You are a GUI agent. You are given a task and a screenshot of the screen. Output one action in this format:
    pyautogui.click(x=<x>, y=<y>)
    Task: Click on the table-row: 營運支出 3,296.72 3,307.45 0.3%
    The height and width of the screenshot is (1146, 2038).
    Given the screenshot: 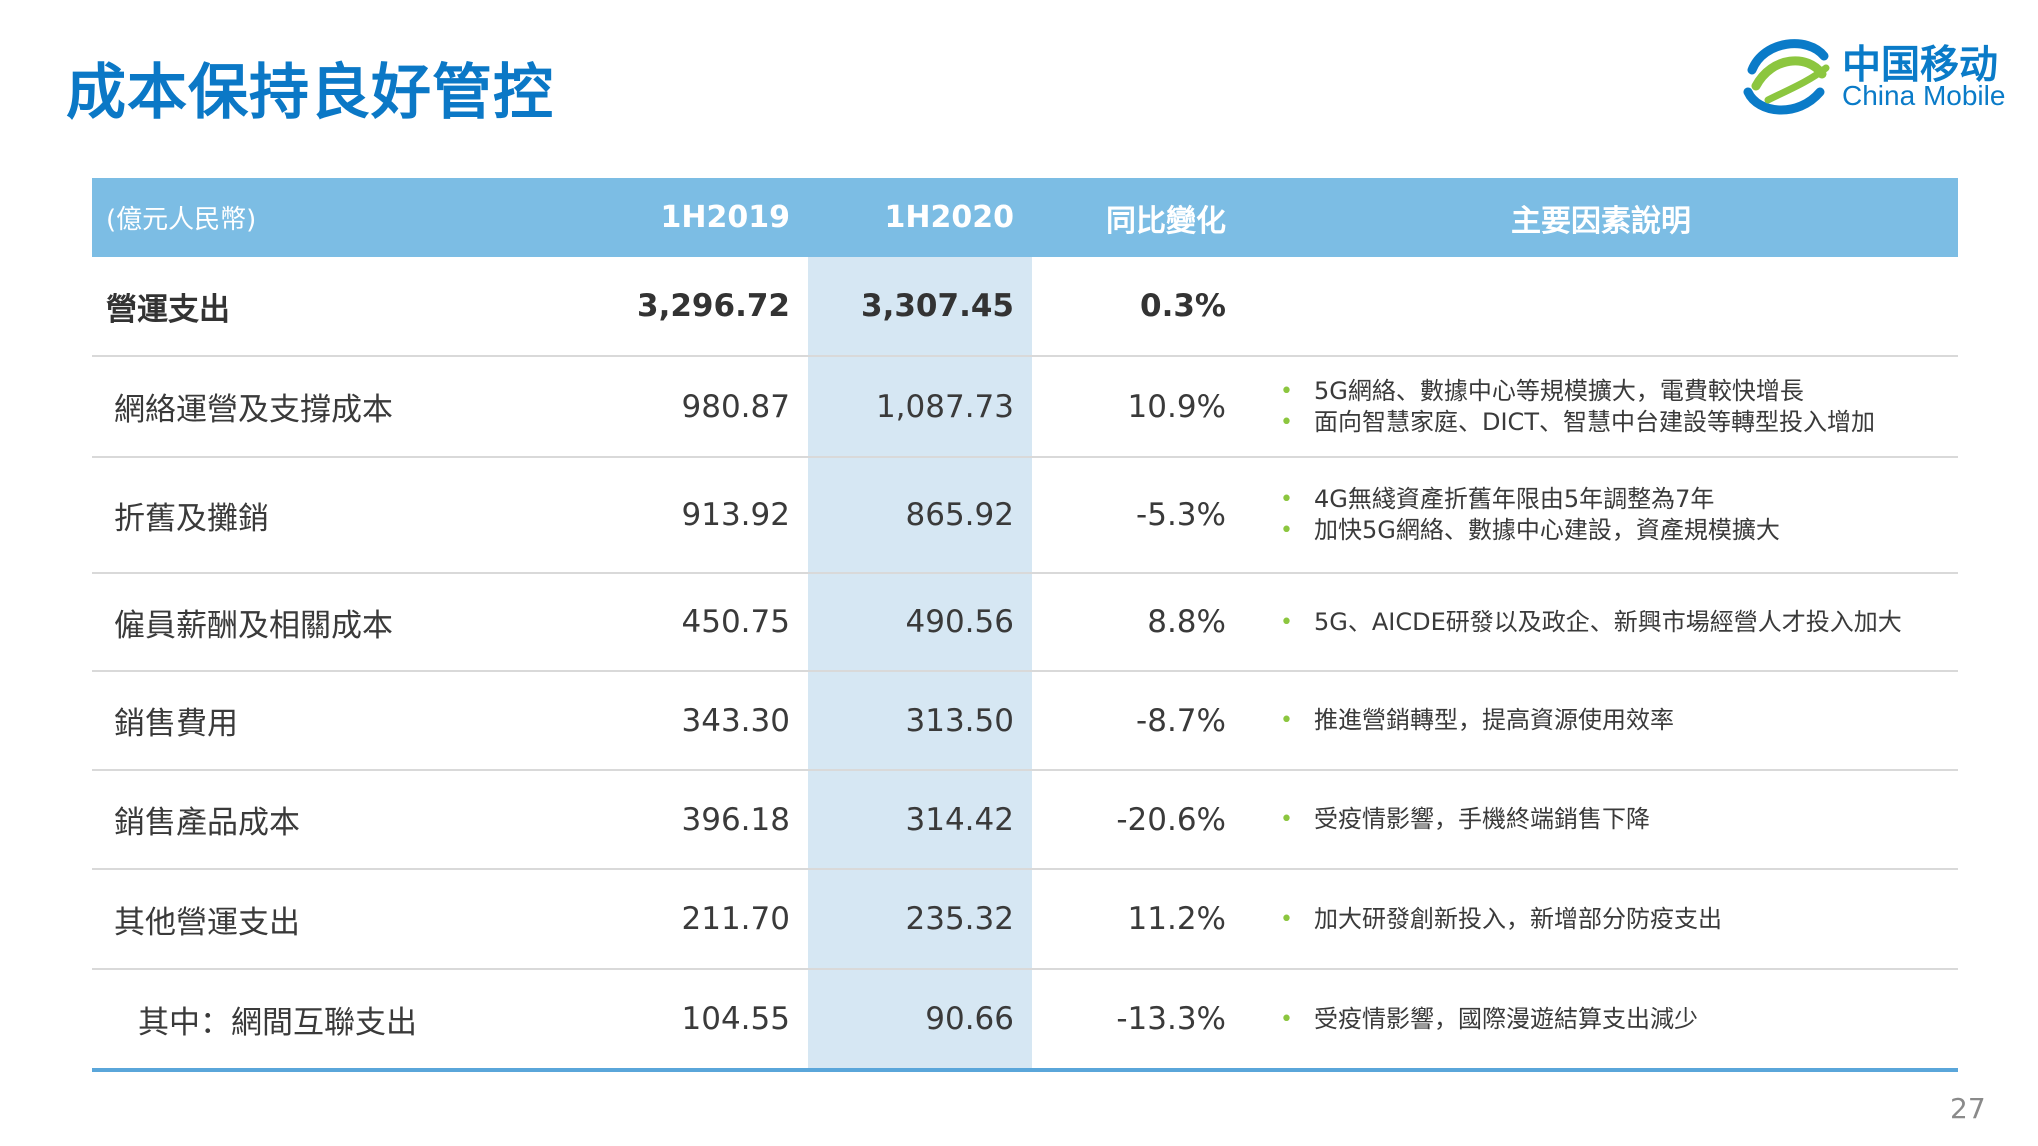 What is the action you would take?
    pyautogui.click(x=1025, y=307)
    